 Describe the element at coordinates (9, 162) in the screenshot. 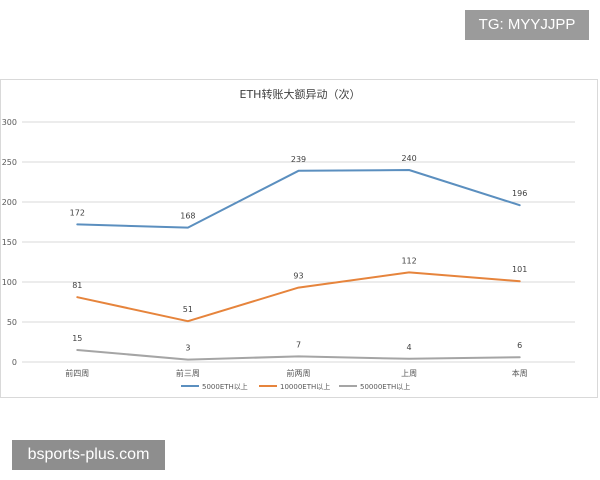

I see `y-tick-label: 250` at that location.